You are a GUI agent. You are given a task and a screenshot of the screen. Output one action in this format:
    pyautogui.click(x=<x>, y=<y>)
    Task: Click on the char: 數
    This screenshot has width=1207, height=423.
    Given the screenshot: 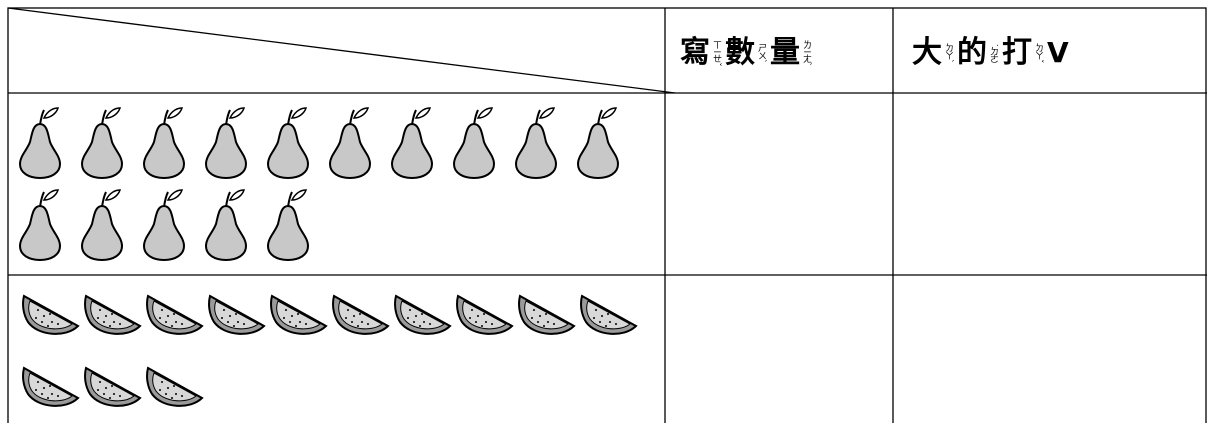 What is the action you would take?
    pyautogui.click(x=740, y=52)
    